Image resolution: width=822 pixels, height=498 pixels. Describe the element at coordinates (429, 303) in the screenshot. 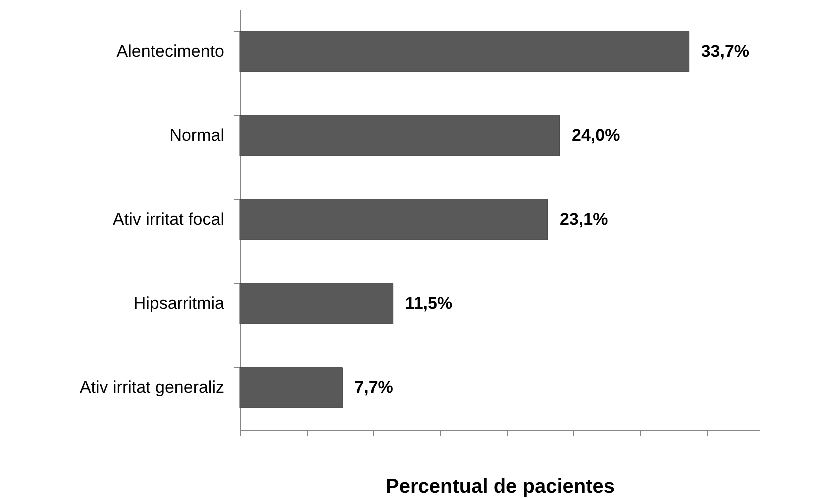

I see `data-label: 11,5%` at that location.